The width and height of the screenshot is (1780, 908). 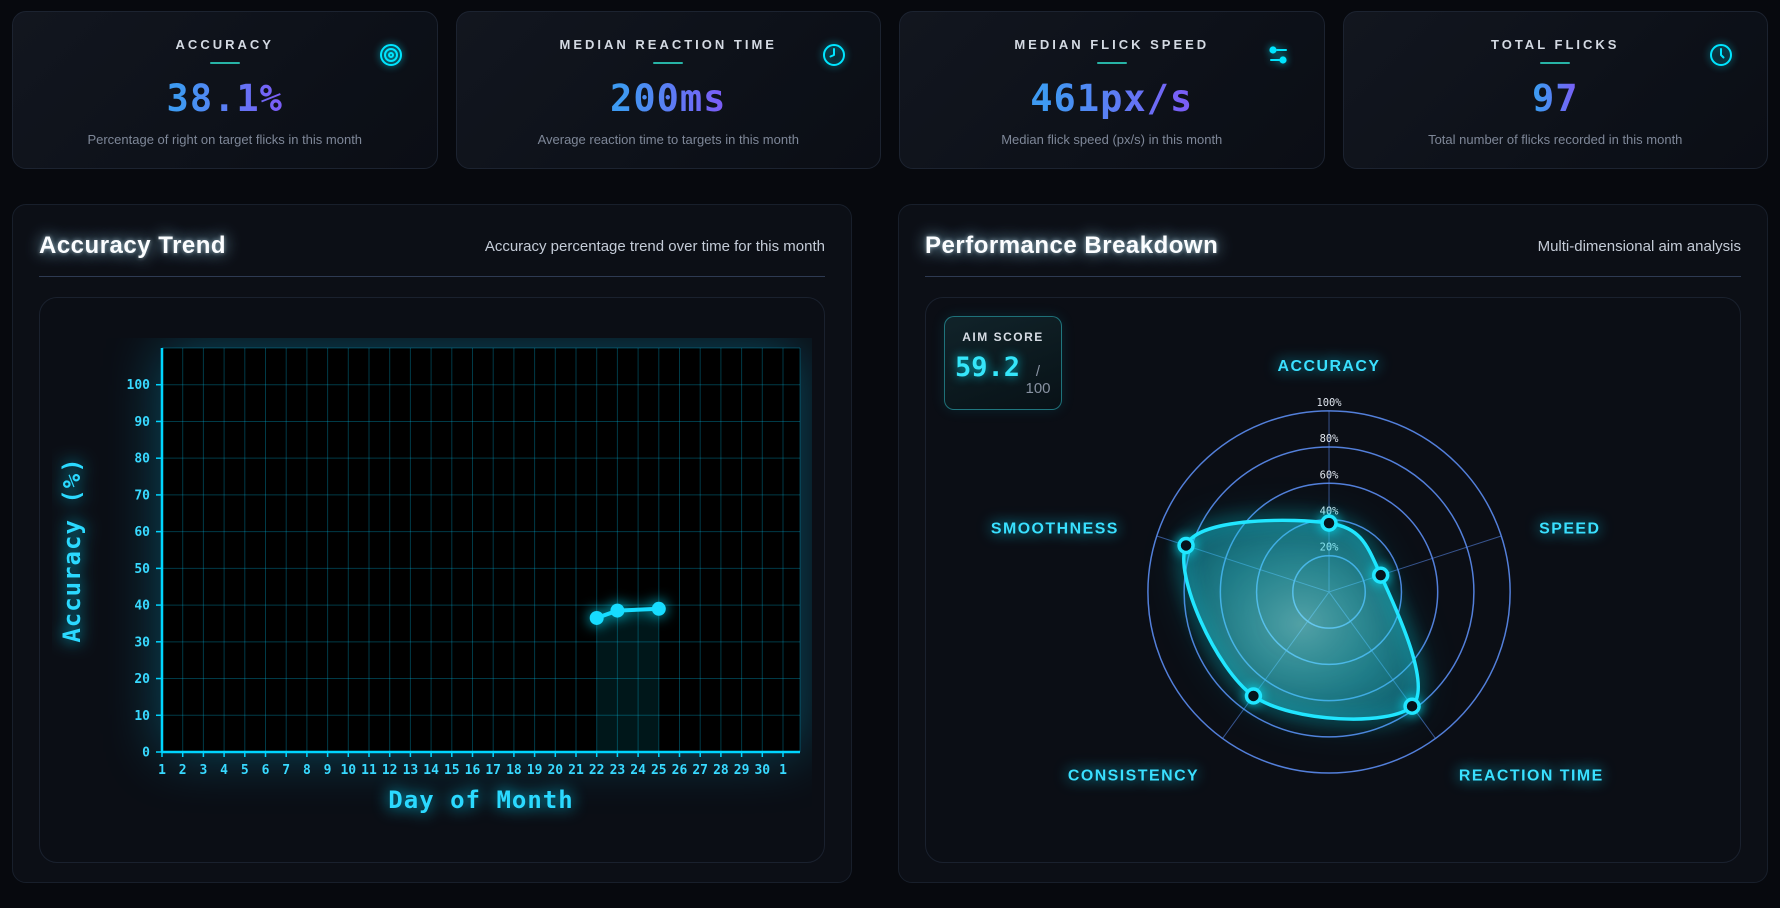 What do you see at coordinates (72, 549) in the screenshot?
I see `y-axis-title: Accuracy (%)` at bounding box center [72, 549].